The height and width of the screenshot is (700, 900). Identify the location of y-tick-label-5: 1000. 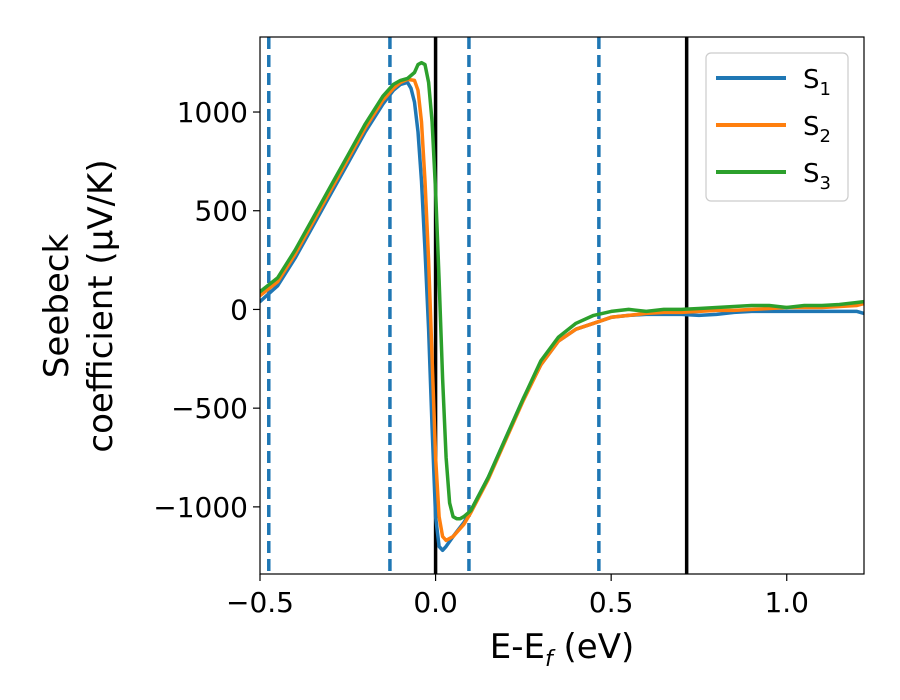
(212, 112).